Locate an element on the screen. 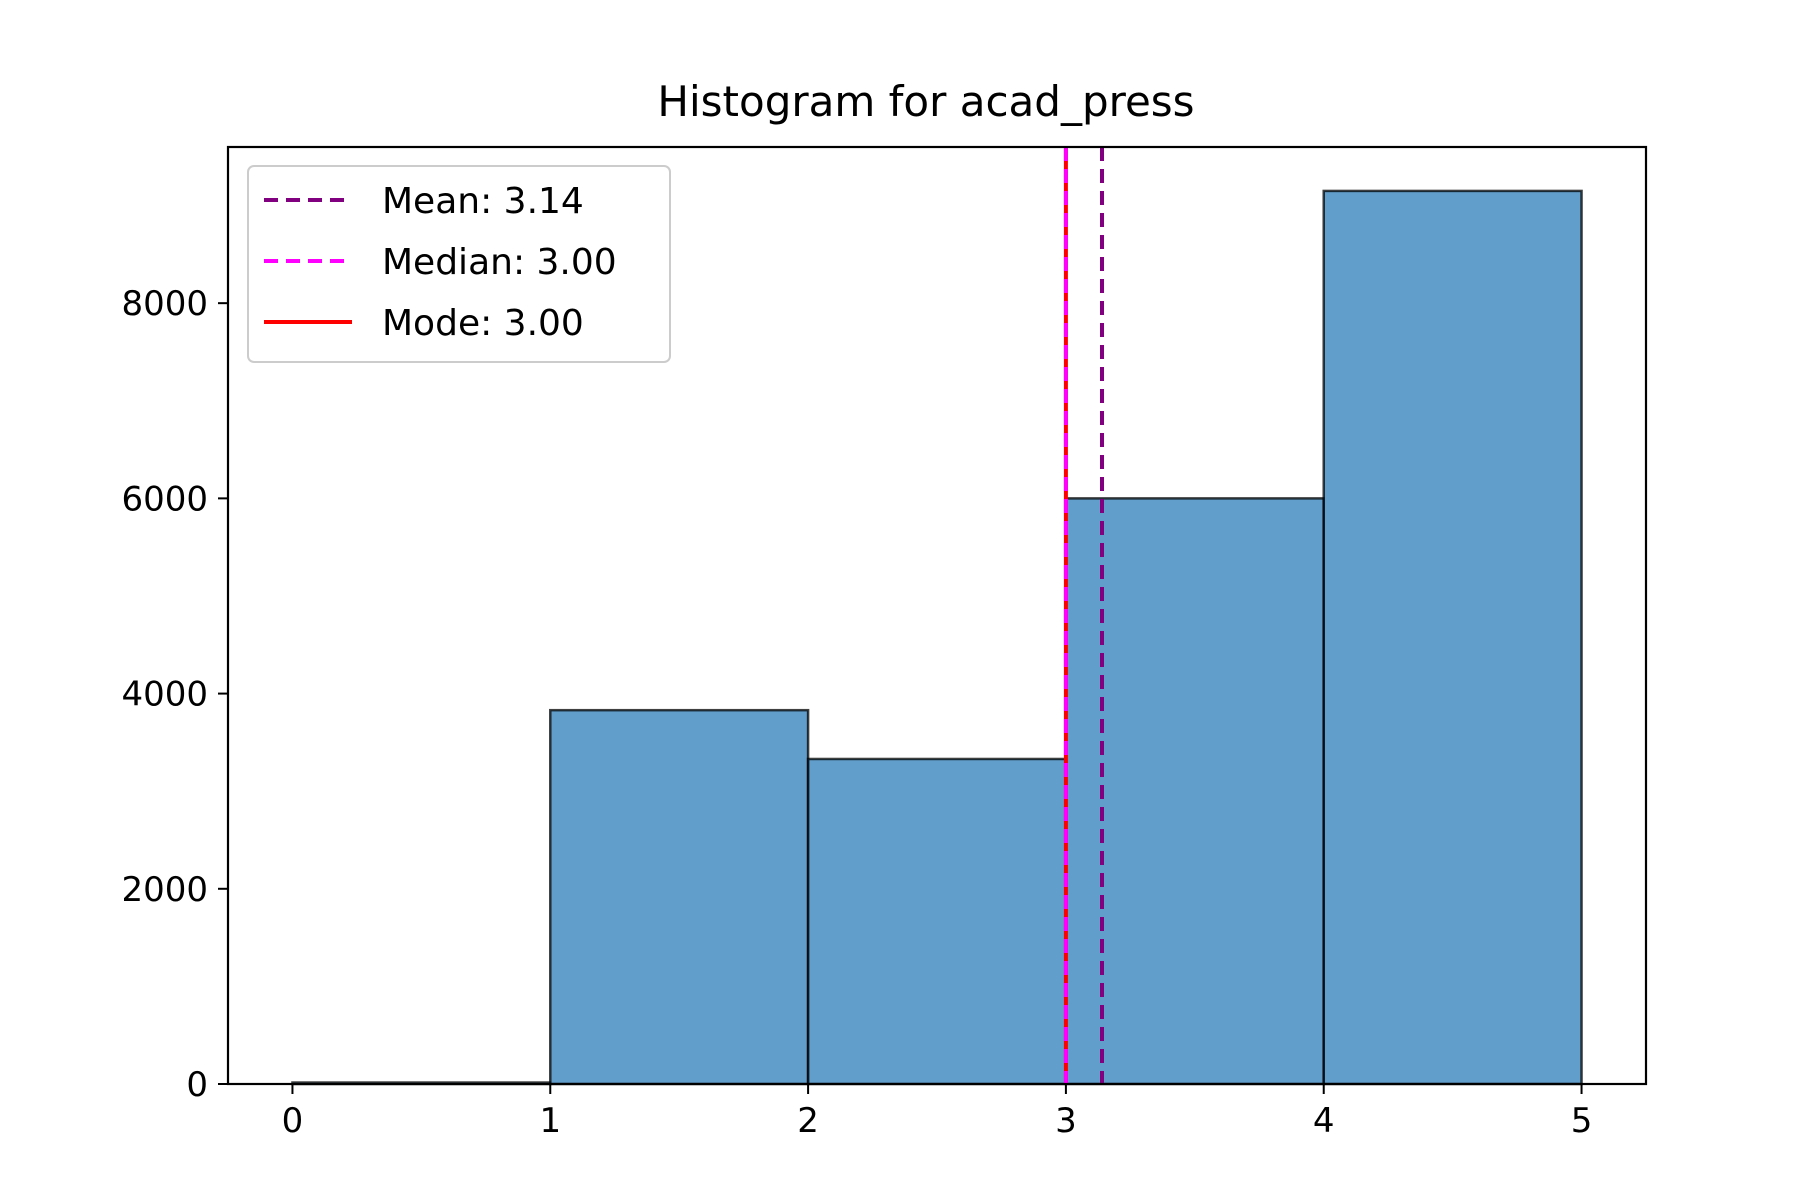 The width and height of the screenshot is (1800, 1200). x-tick-label: 1 is located at coordinates (550, 1121).